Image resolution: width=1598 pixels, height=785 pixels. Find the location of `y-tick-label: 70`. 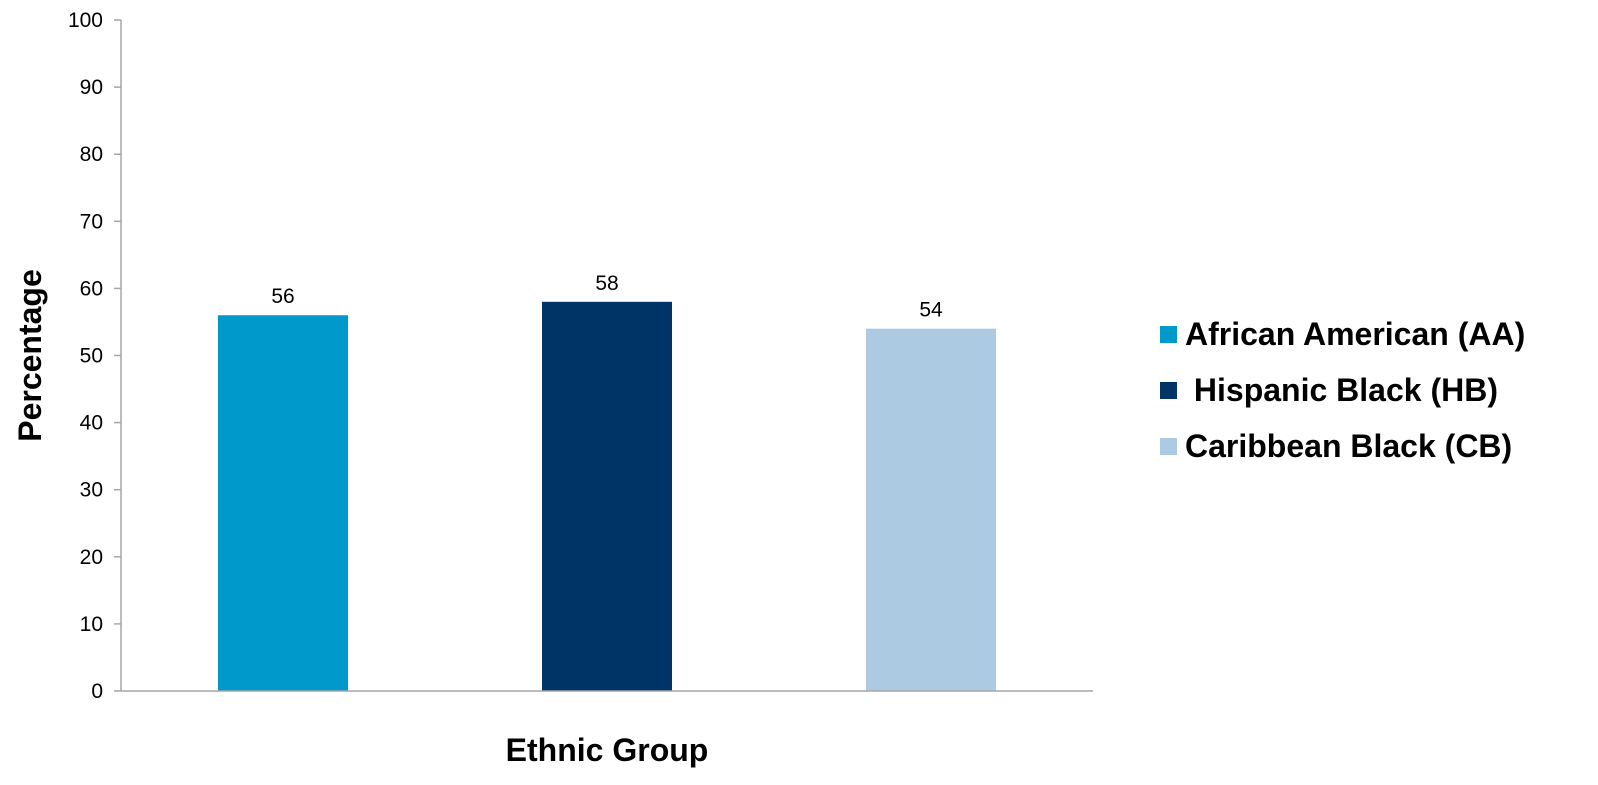

y-tick-label: 70 is located at coordinates (91, 221).